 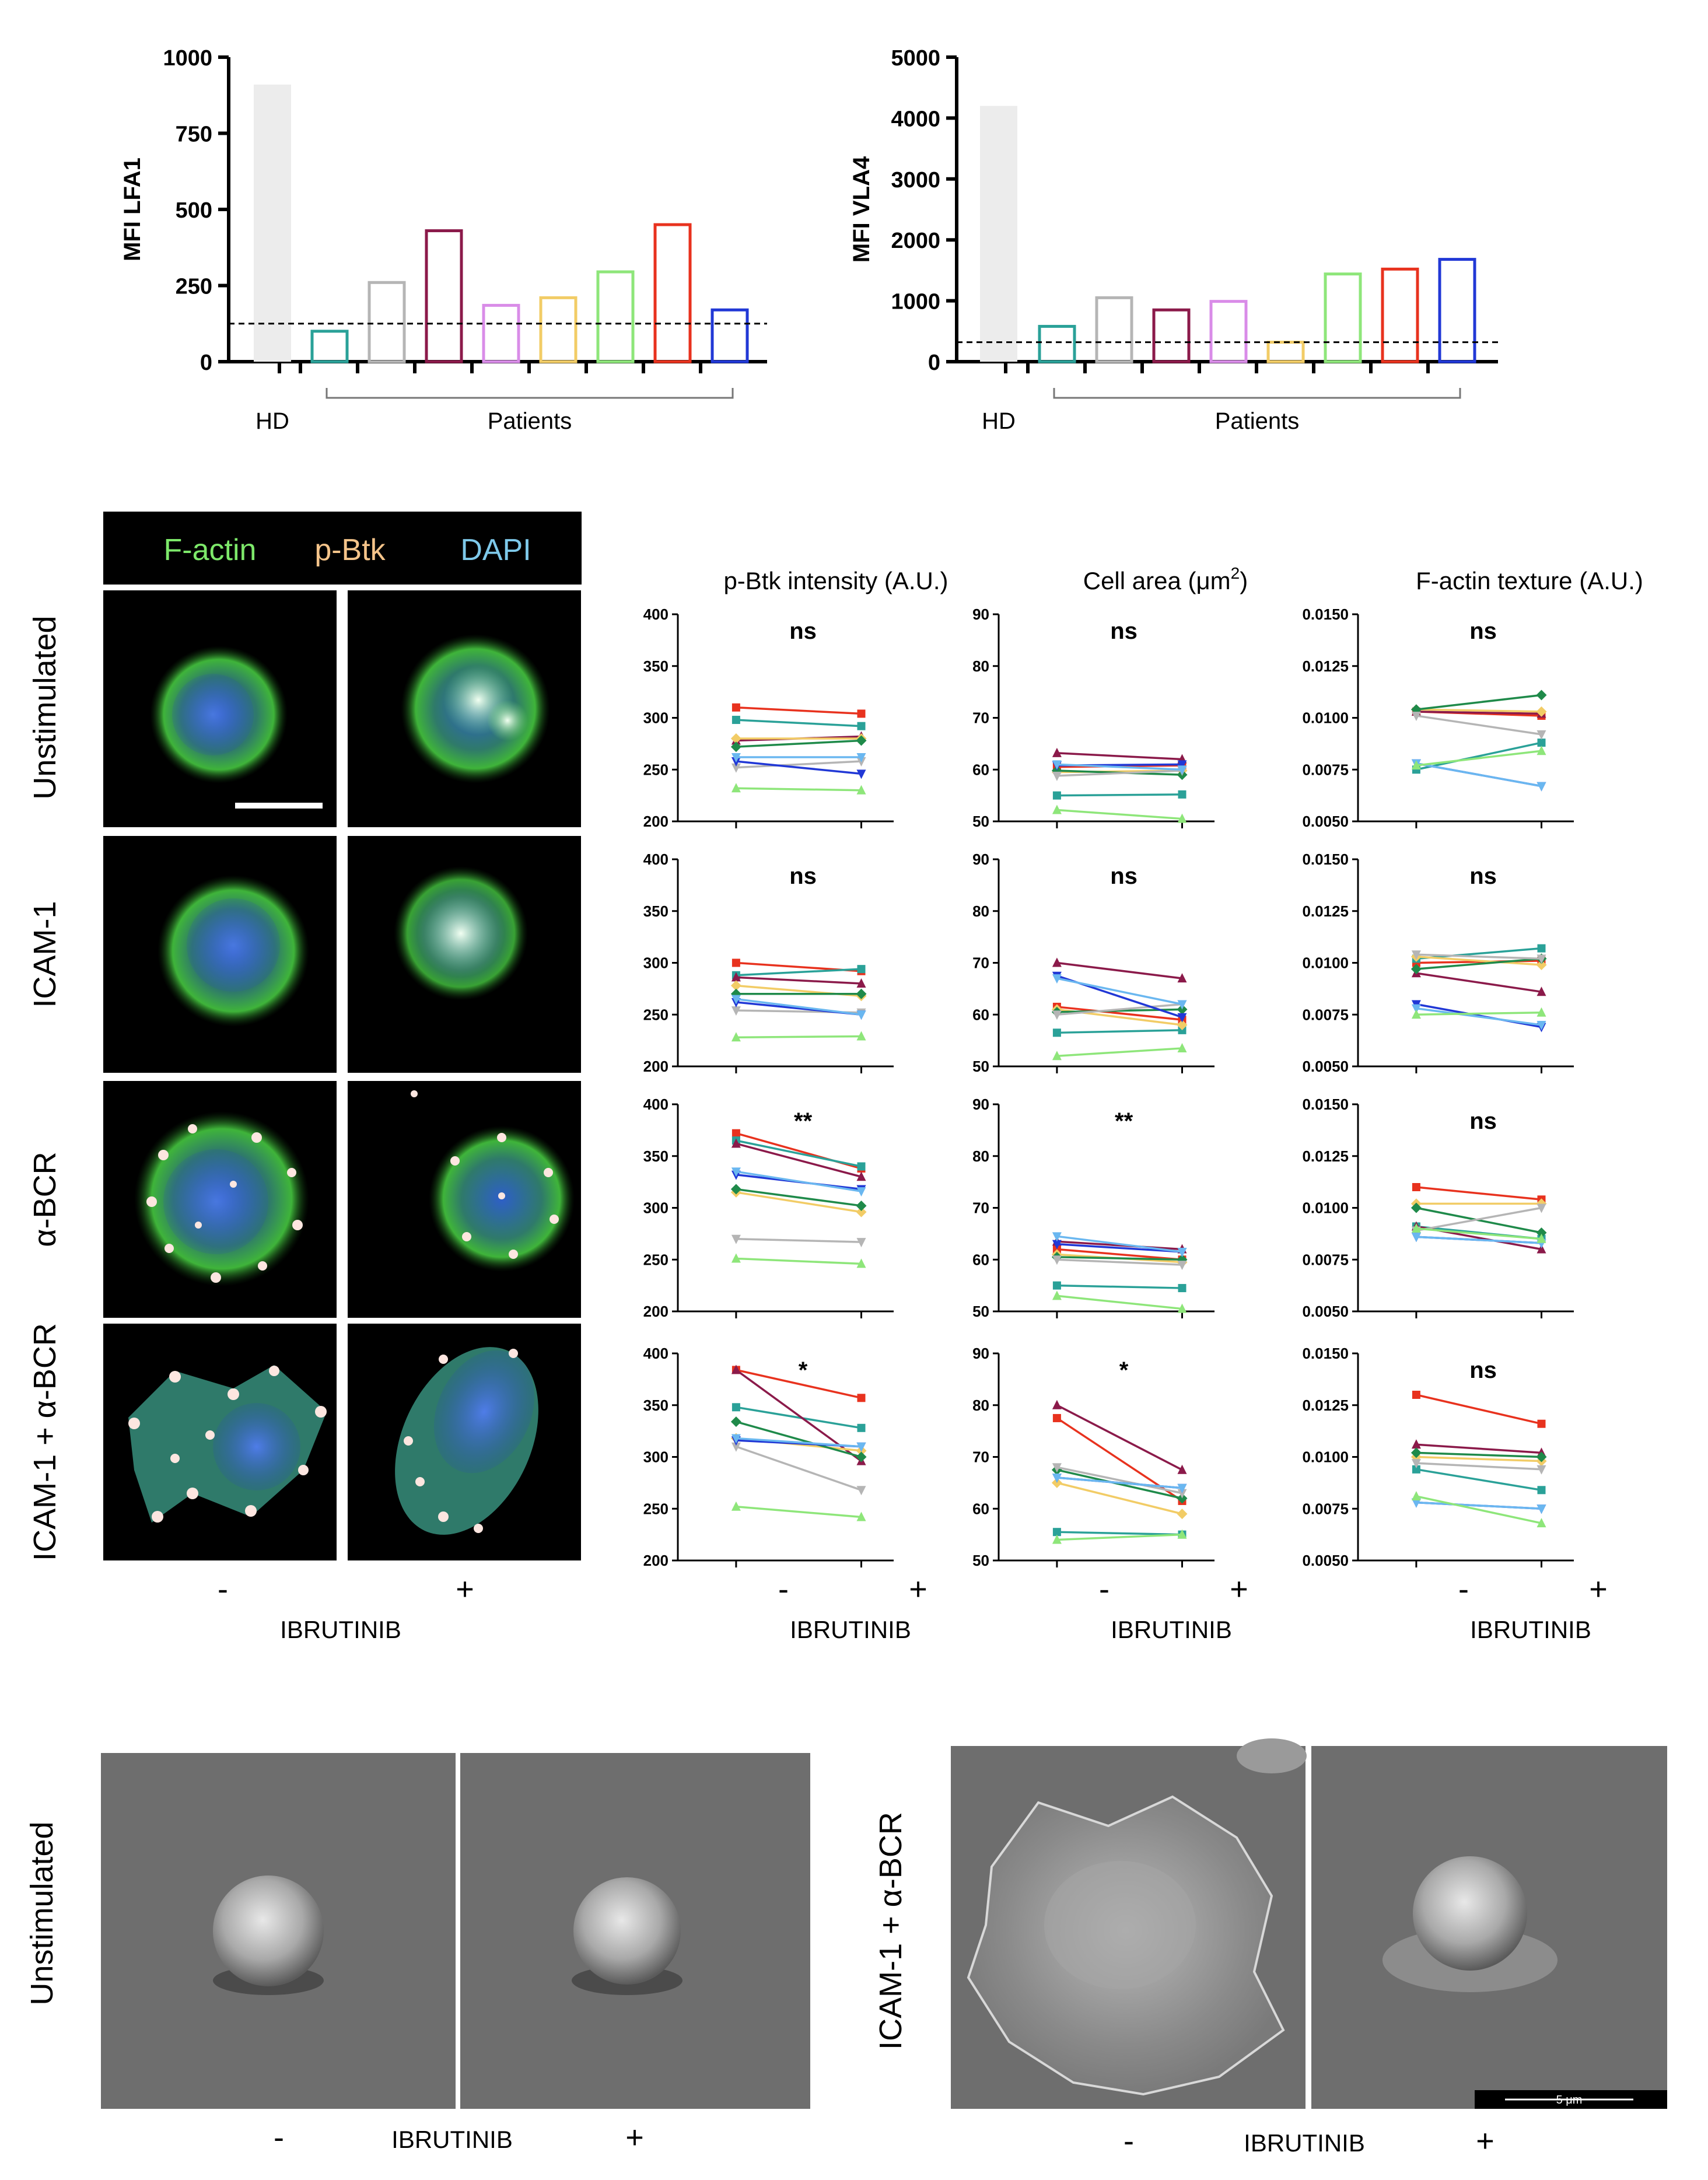 What do you see at coordinates (918, 1589) in the screenshot?
I see `lp-plus-1: +` at bounding box center [918, 1589].